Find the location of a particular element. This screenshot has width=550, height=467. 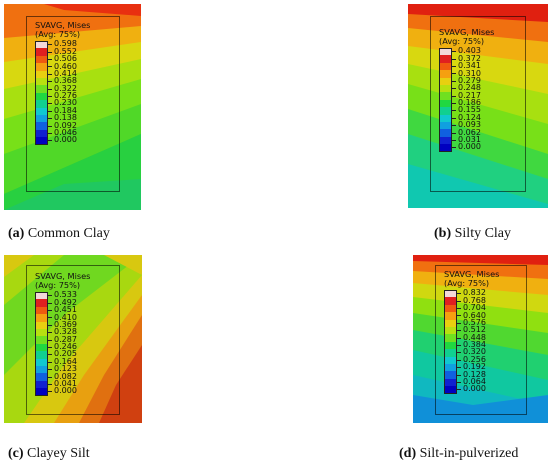

mask-a is located at coordinates (211, 124).